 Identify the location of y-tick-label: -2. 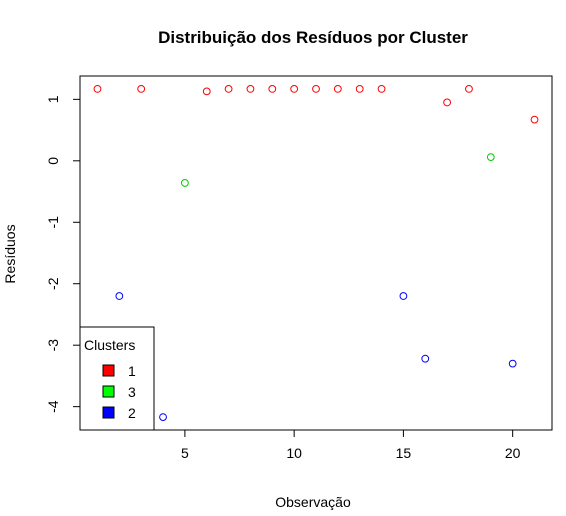
(53, 283).